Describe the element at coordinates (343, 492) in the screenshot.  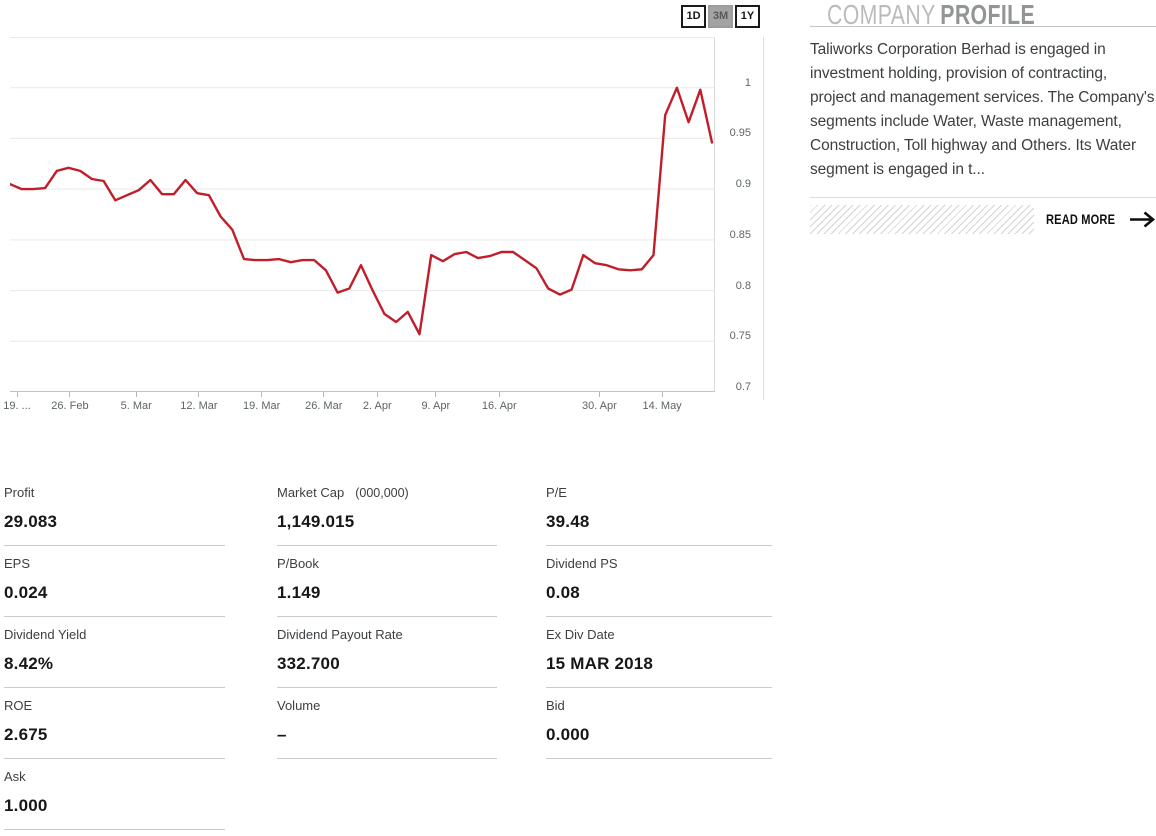
I see `stat-label: Market Cap (000,000)` at that location.